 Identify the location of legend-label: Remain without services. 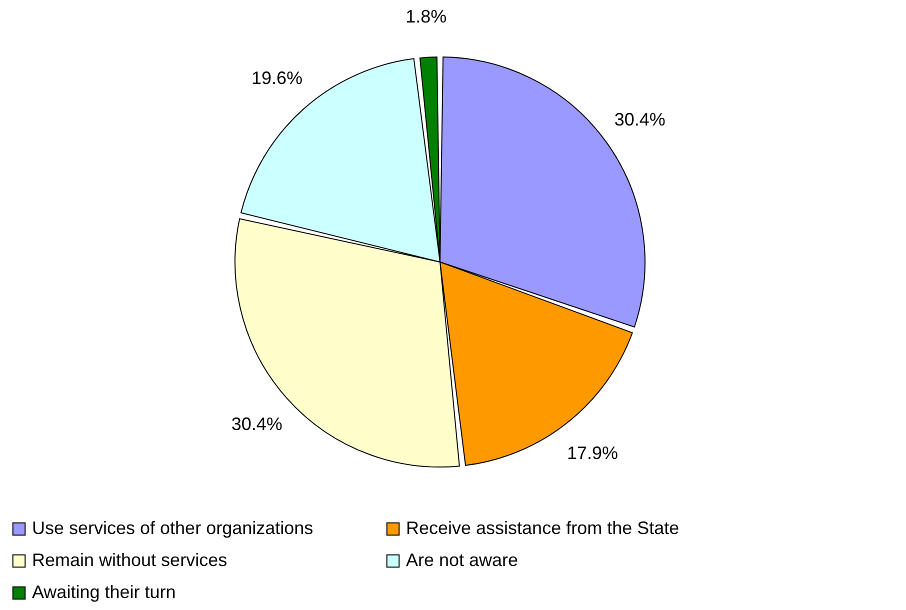
(130, 560).